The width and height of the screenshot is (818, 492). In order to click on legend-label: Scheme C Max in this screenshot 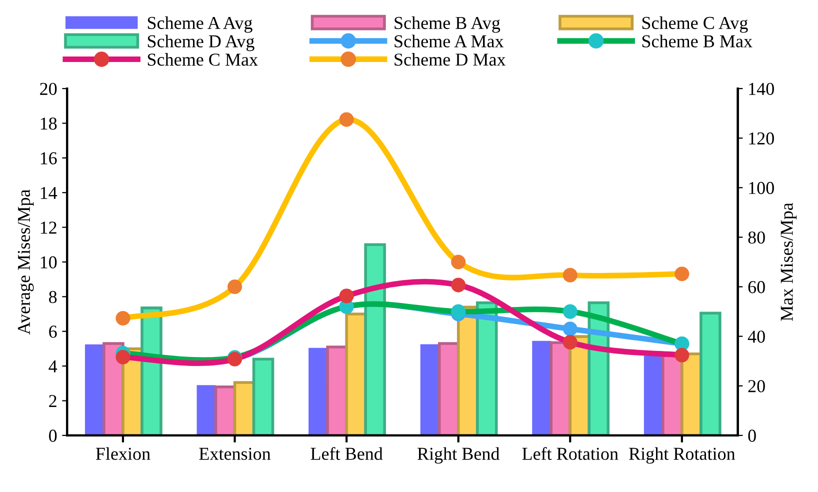, I will do `click(203, 59)`.